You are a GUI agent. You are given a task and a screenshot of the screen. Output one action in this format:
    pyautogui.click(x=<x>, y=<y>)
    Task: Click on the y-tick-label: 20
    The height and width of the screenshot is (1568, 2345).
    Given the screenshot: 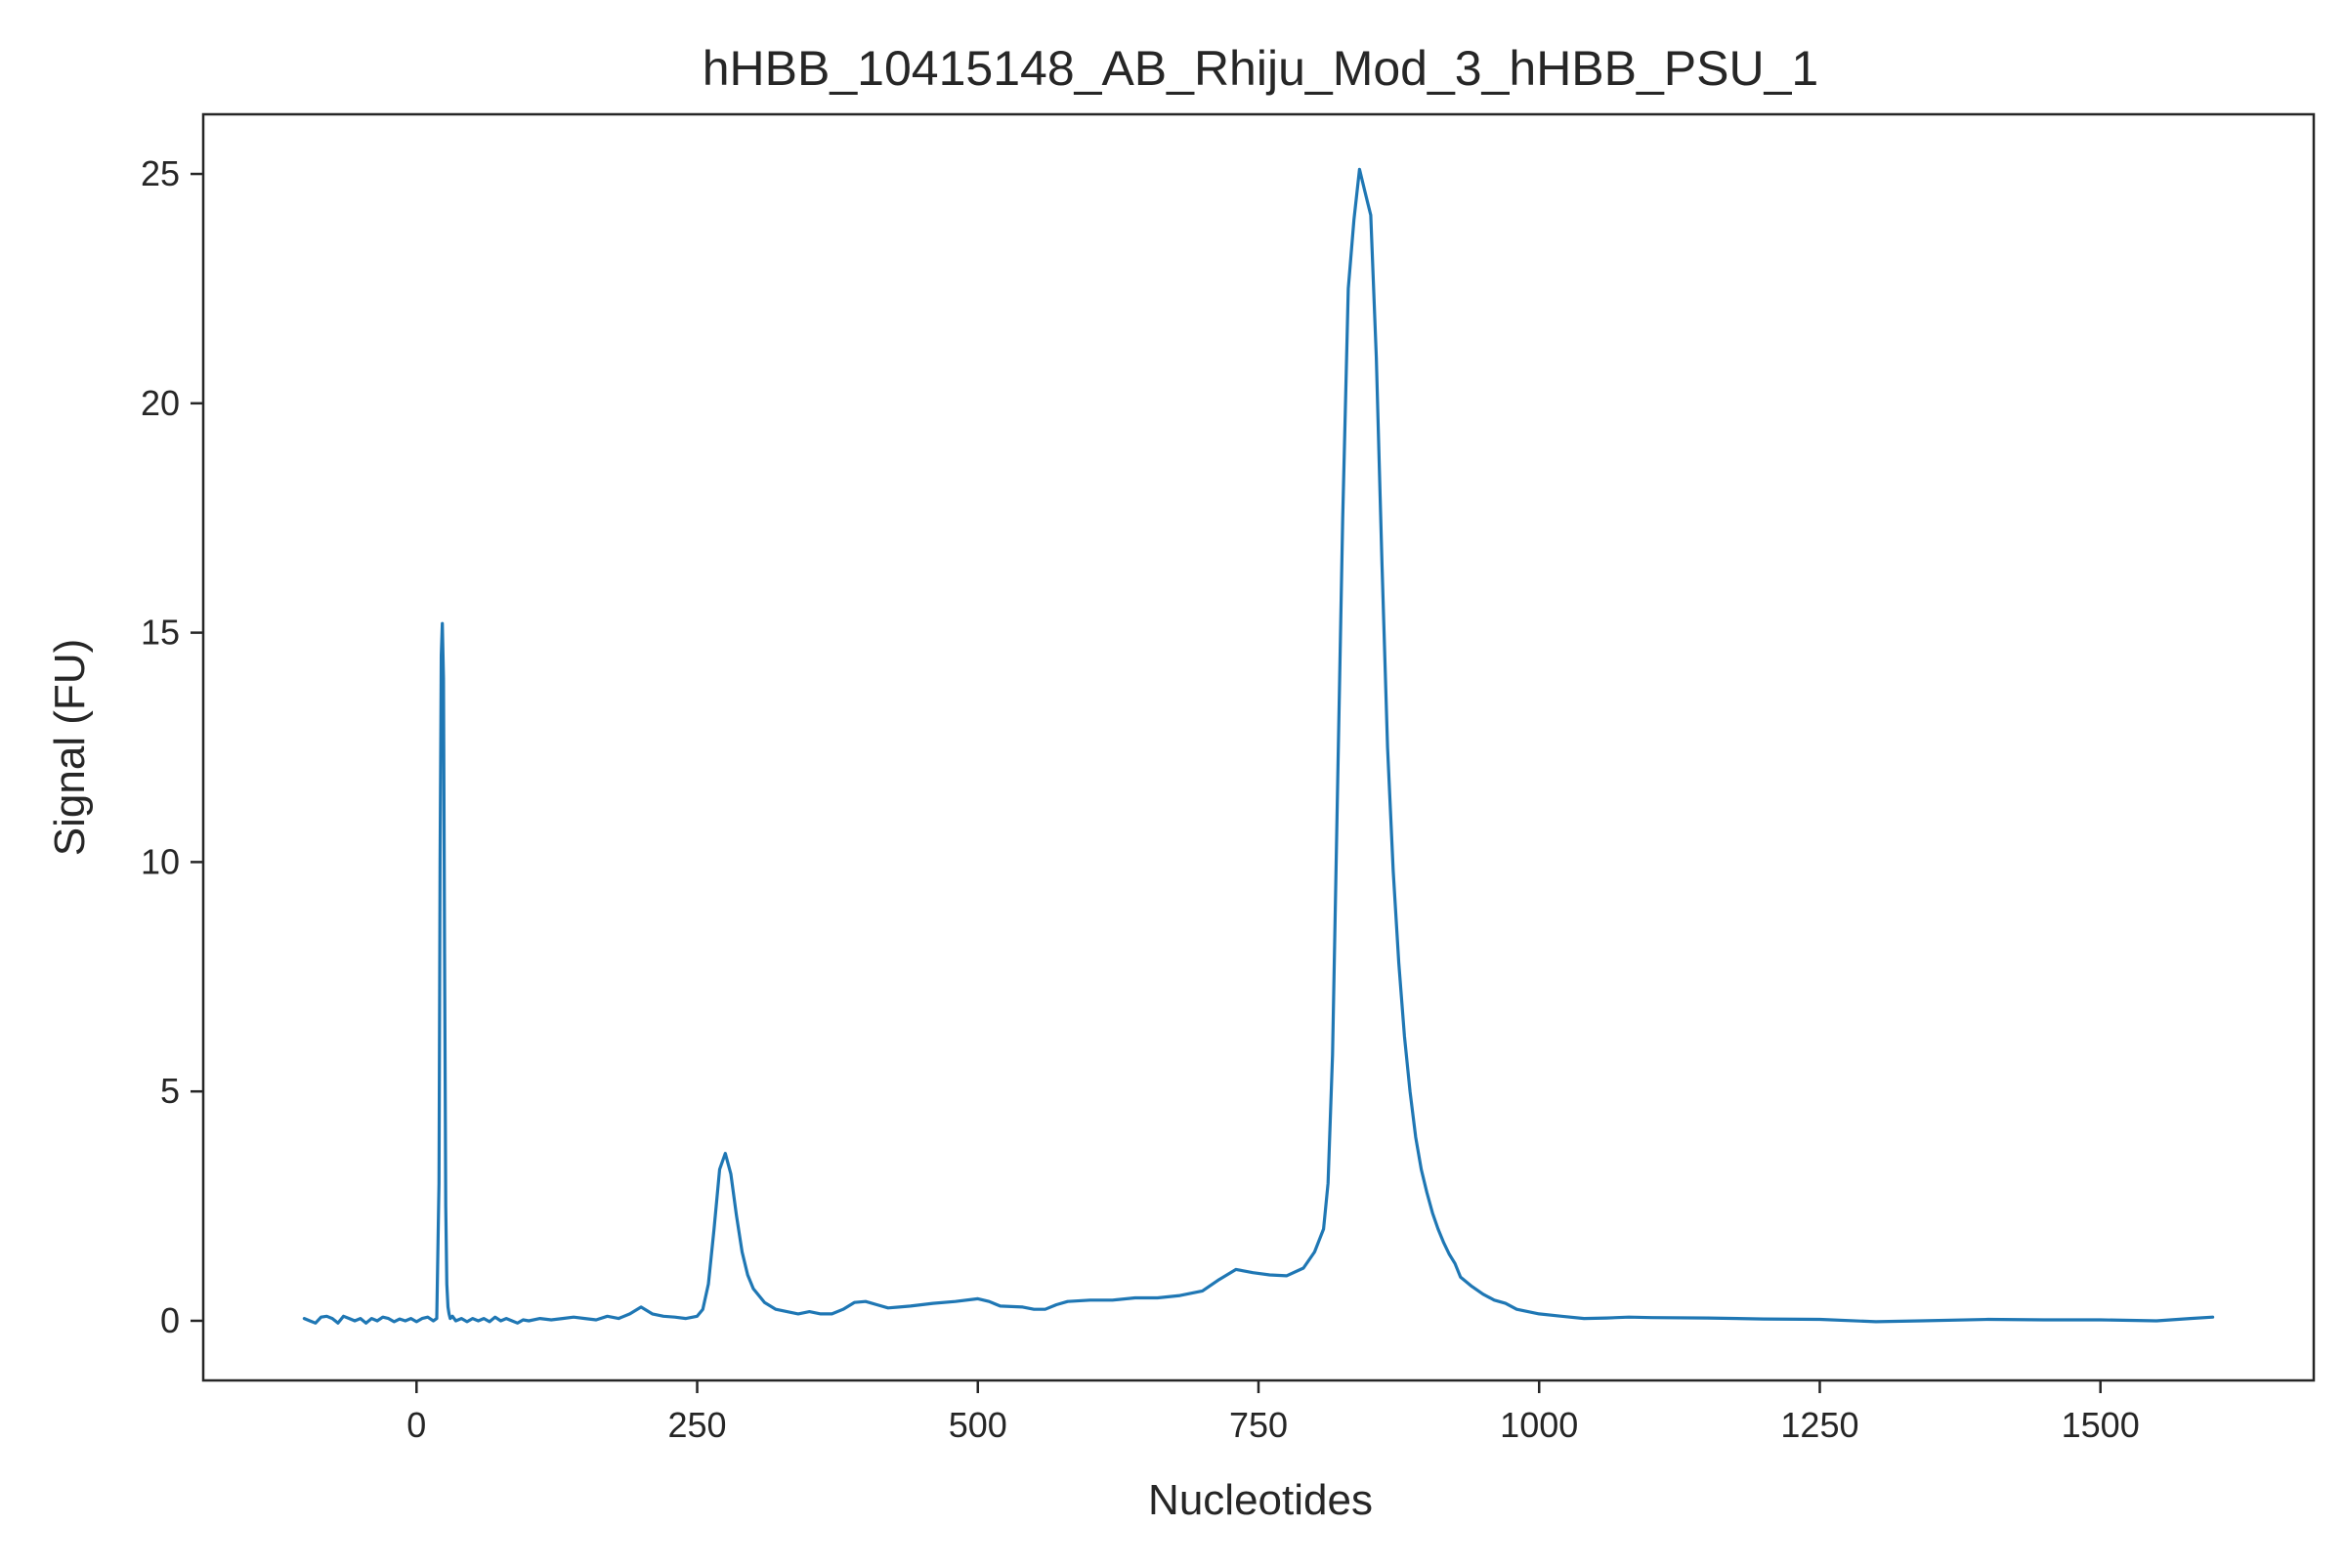 What is the action you would take?
    pyautogui.click(x=160, y=403)
    